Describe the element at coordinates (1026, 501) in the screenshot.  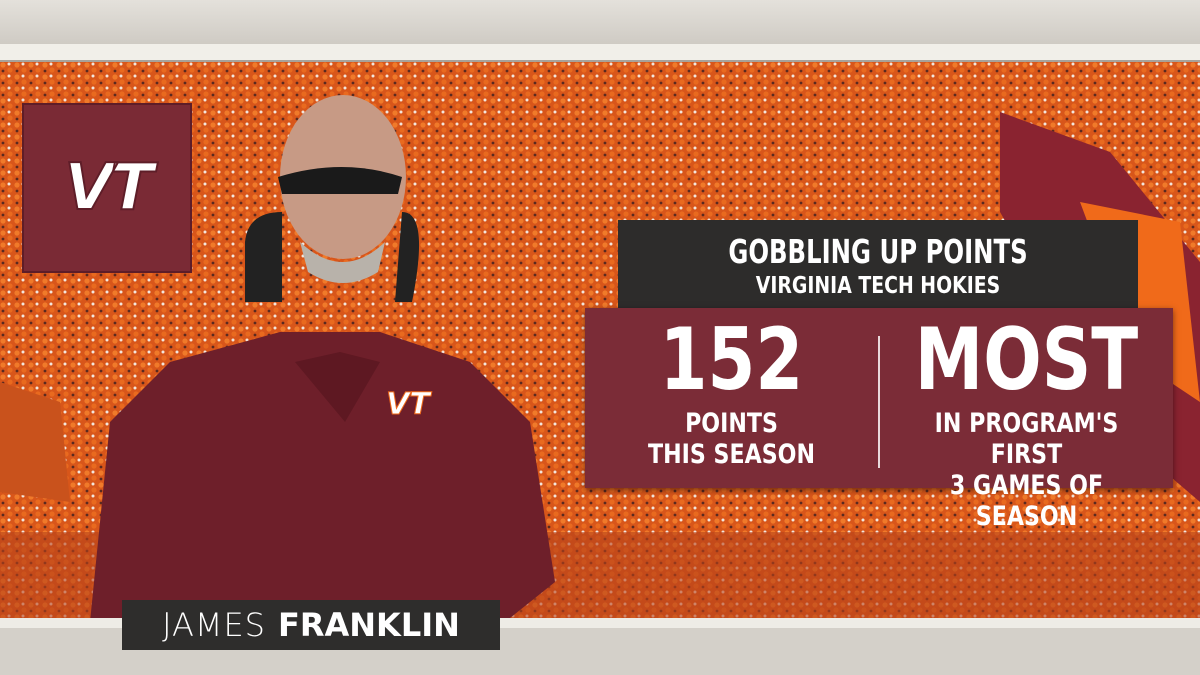
I see `stat-label: 3 GAMES OF SEASON` at that location.